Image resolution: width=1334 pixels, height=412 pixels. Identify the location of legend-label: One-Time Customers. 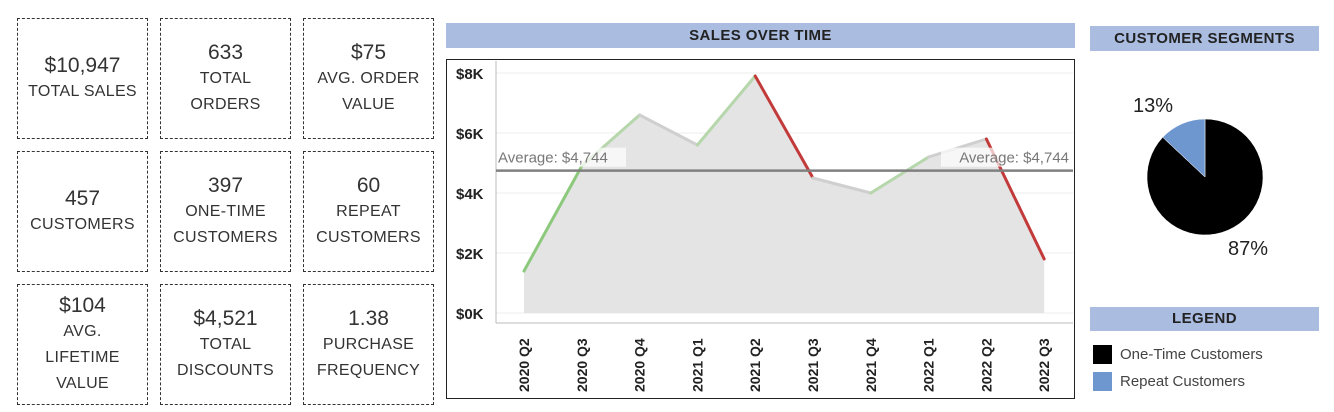
(1191, 354).